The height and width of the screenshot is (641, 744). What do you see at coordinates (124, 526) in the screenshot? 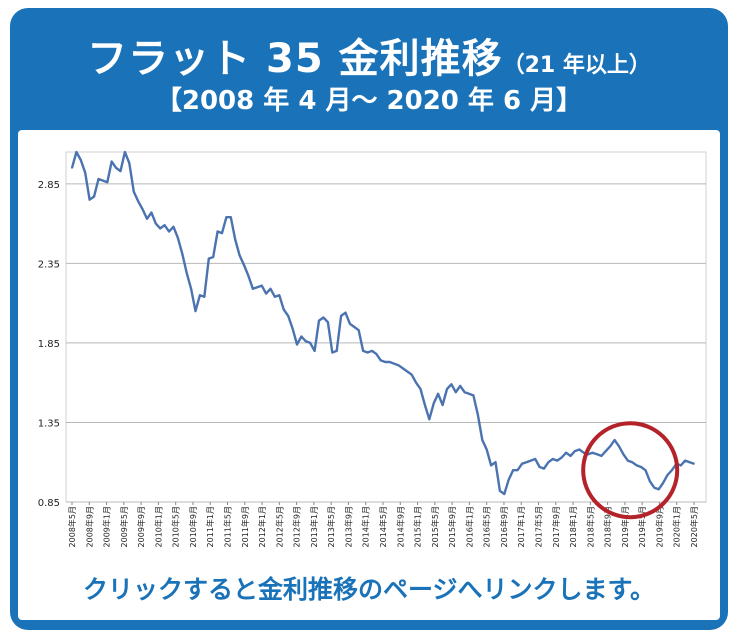
I see `x-tick-label: 2009年5月` at bounding box center [124, 526].